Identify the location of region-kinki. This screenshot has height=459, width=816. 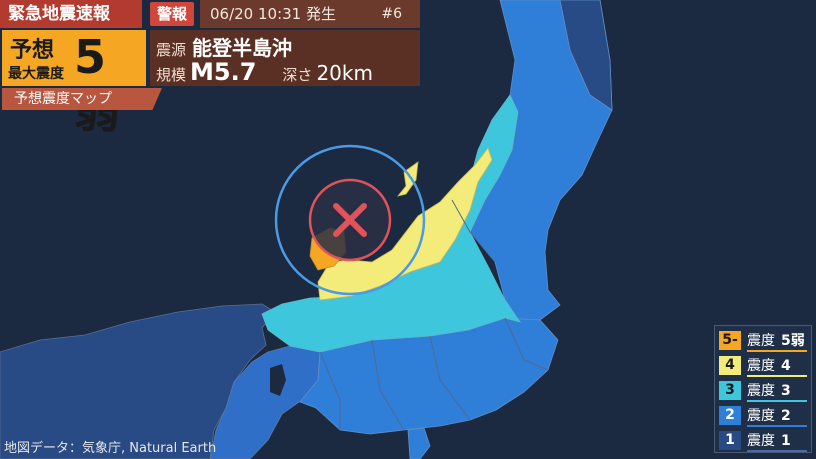
(265, 402).